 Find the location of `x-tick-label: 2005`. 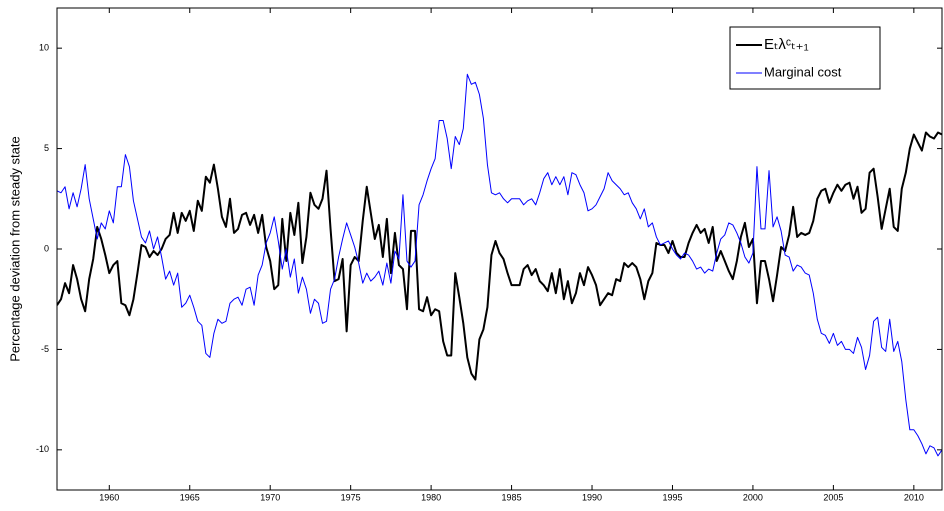

x-tick-label: 2005 is located at coordinates (833, 497).